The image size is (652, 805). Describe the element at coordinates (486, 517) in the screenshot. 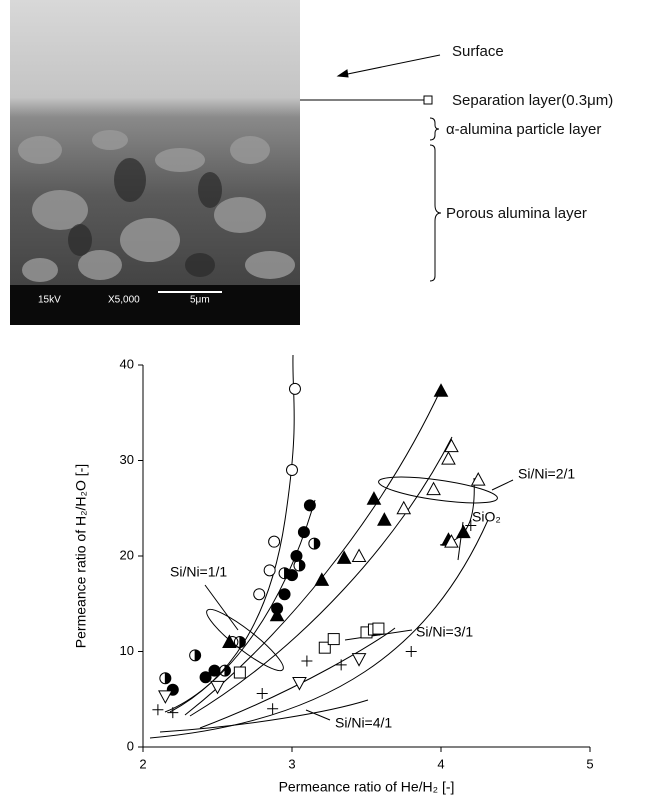

I see `annotation: SiO₂` at that location.